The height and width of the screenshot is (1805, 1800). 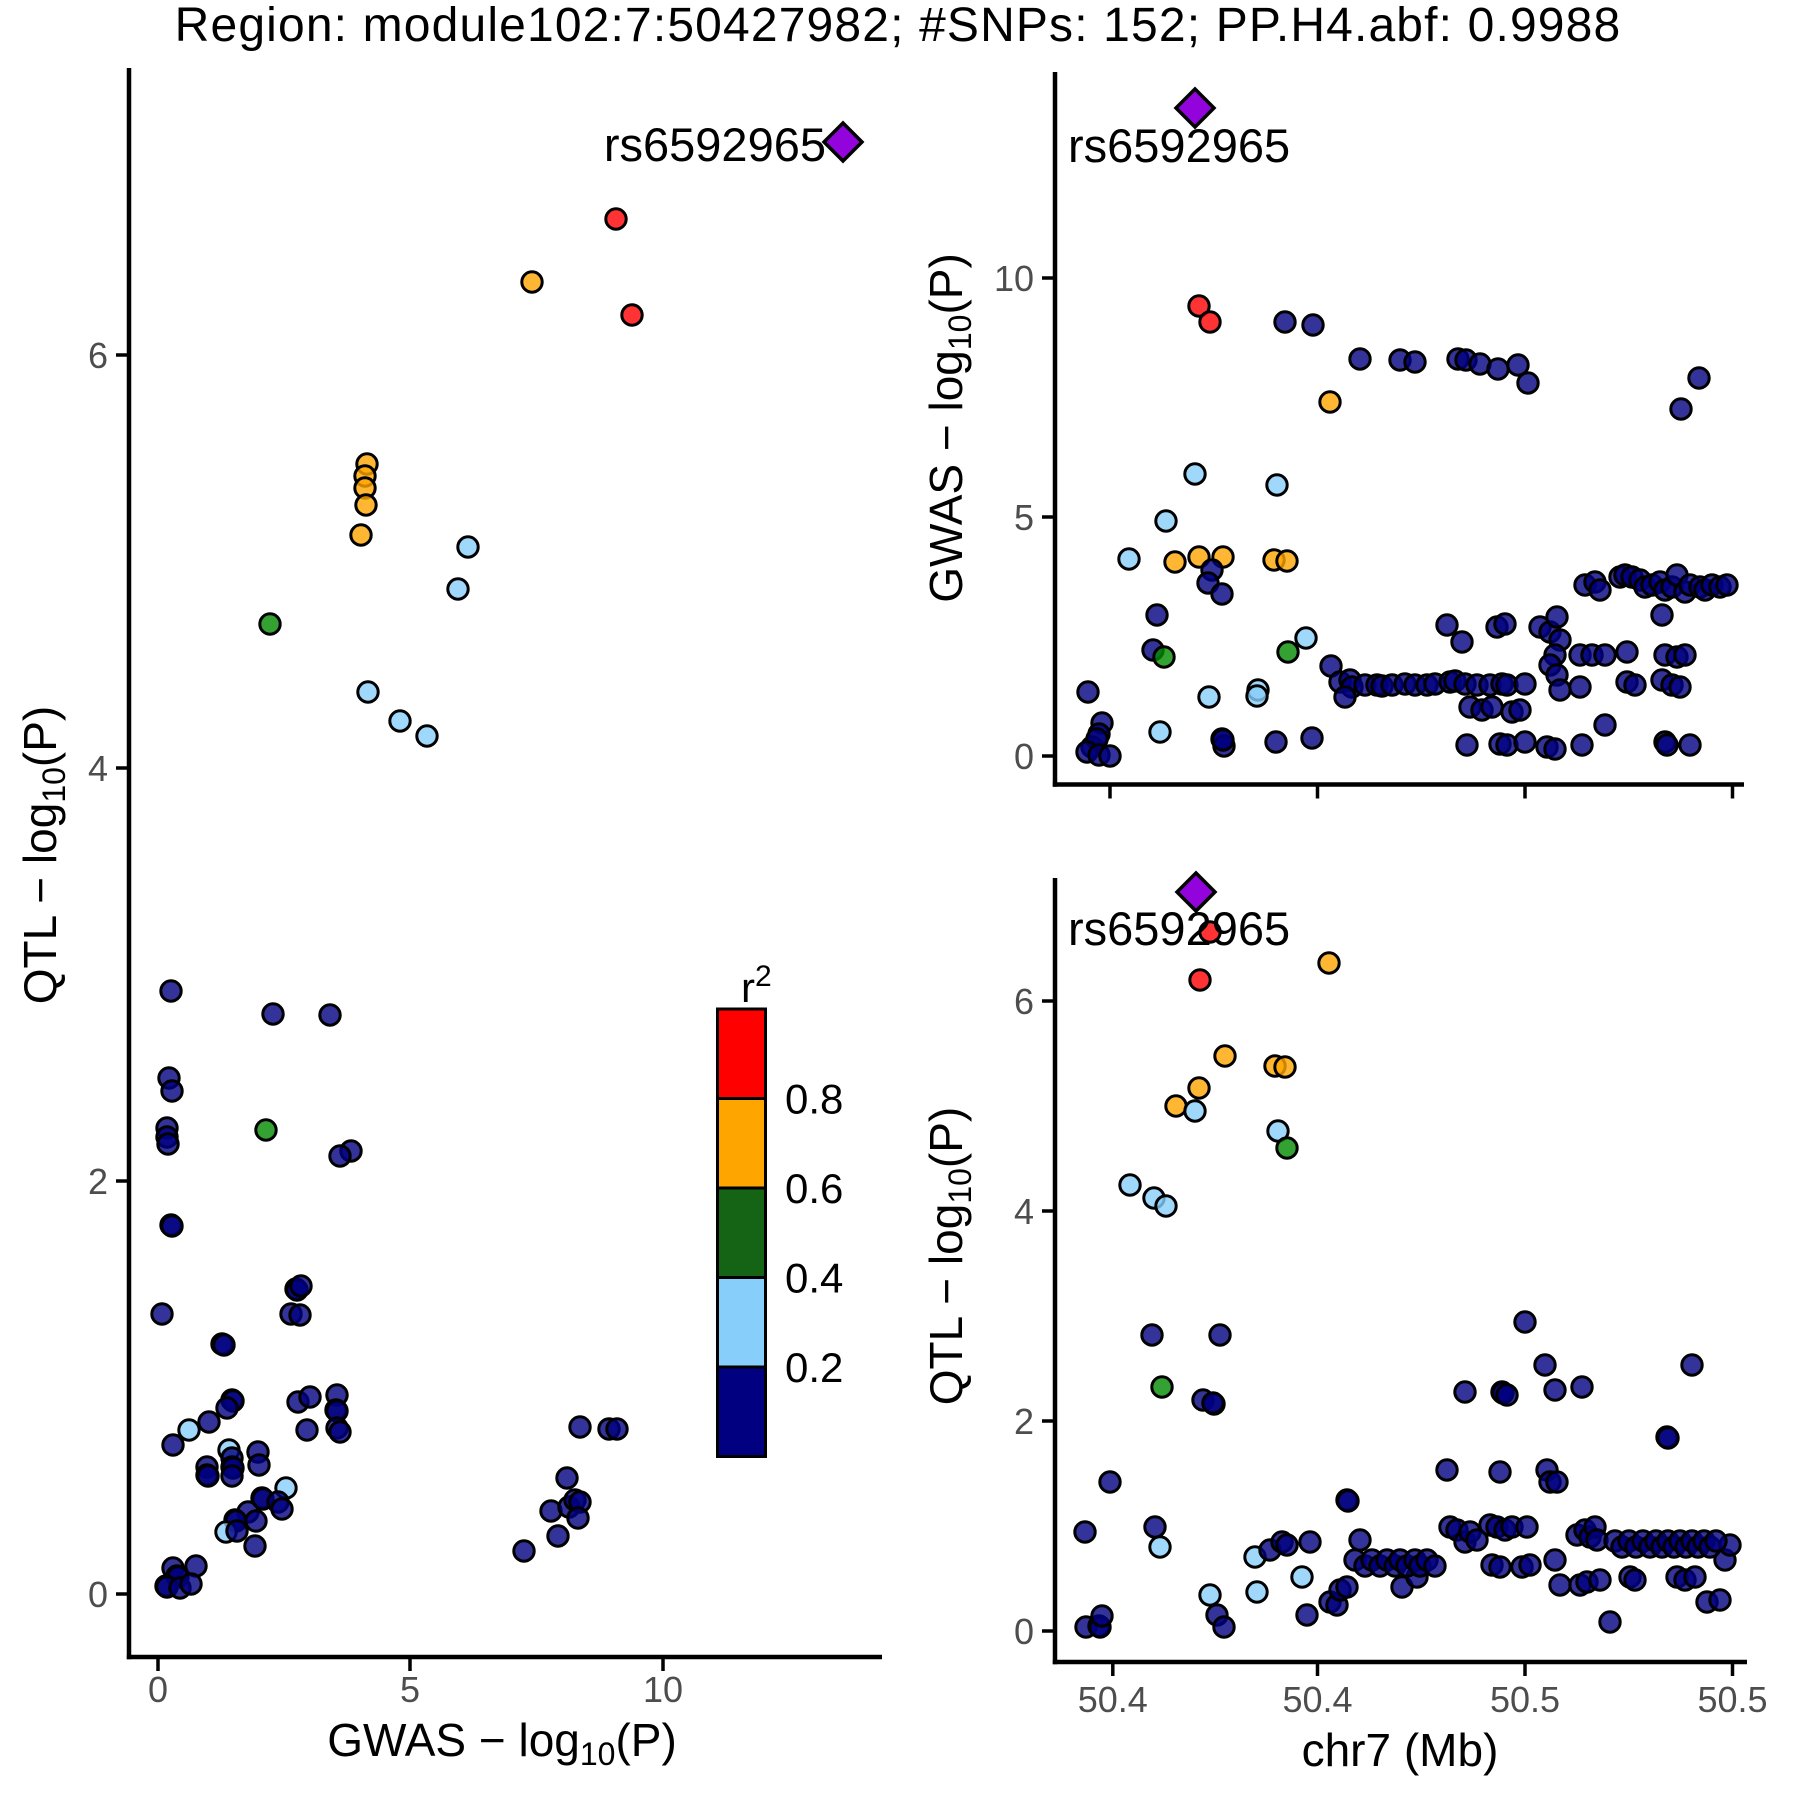 What do you see at coordinates (814, 1188) in the screenshot?
I see `svg-text: 0.6` at bounding box center [814, 1188].